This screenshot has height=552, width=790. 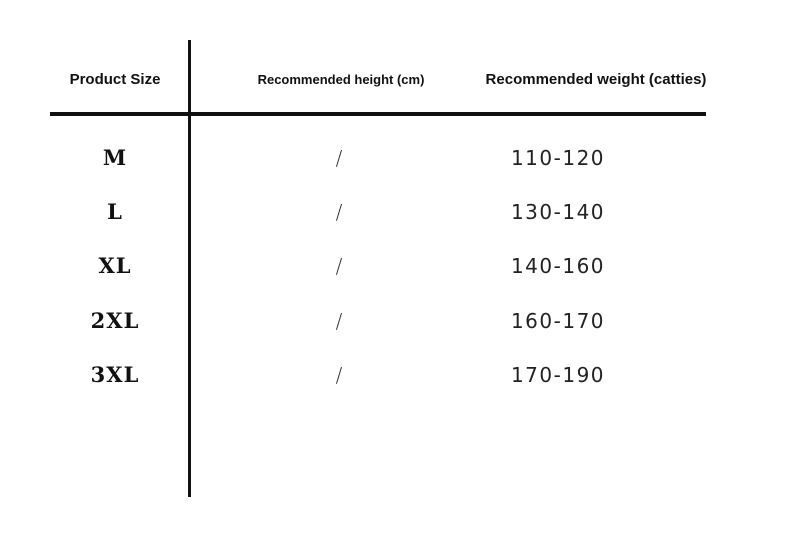 What do you see at coordinates (395, 212) in the screenshot?
I see `table-row: L / 130-140` at bounding box center [395, 212].